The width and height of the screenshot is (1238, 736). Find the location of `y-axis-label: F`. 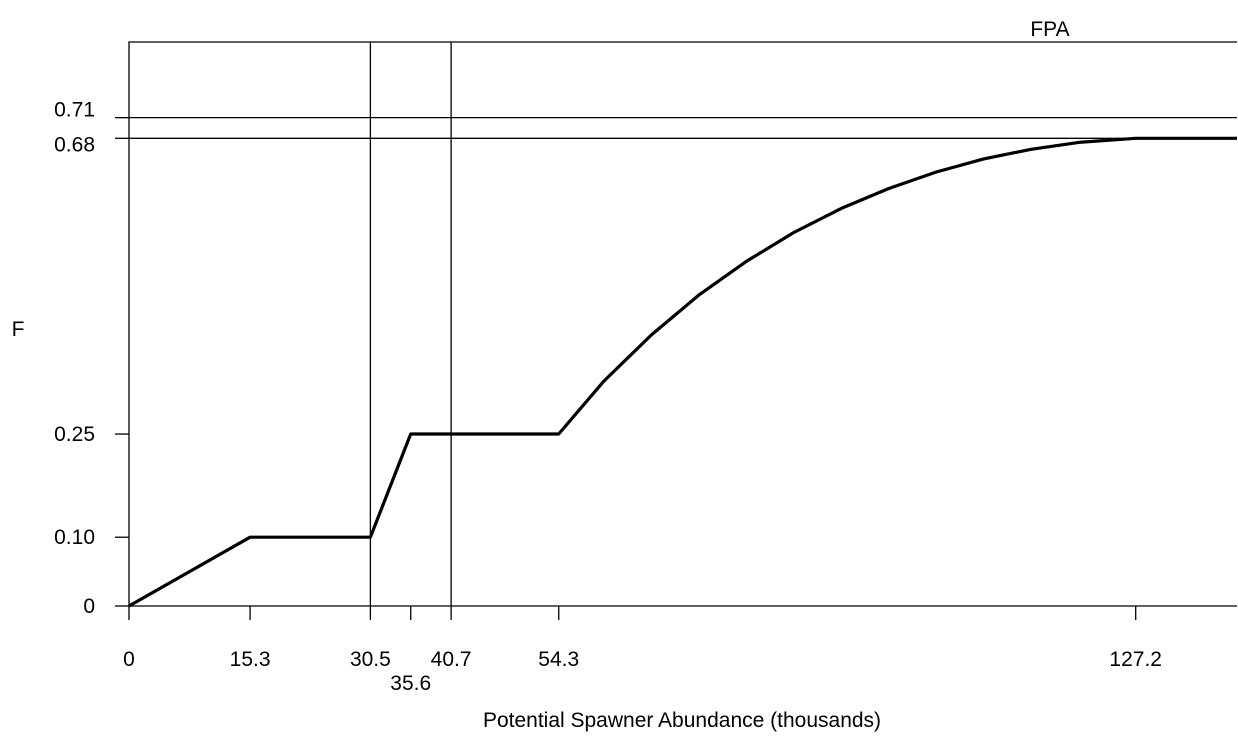

y-axis-label: F is located at coordinates (18, 329).